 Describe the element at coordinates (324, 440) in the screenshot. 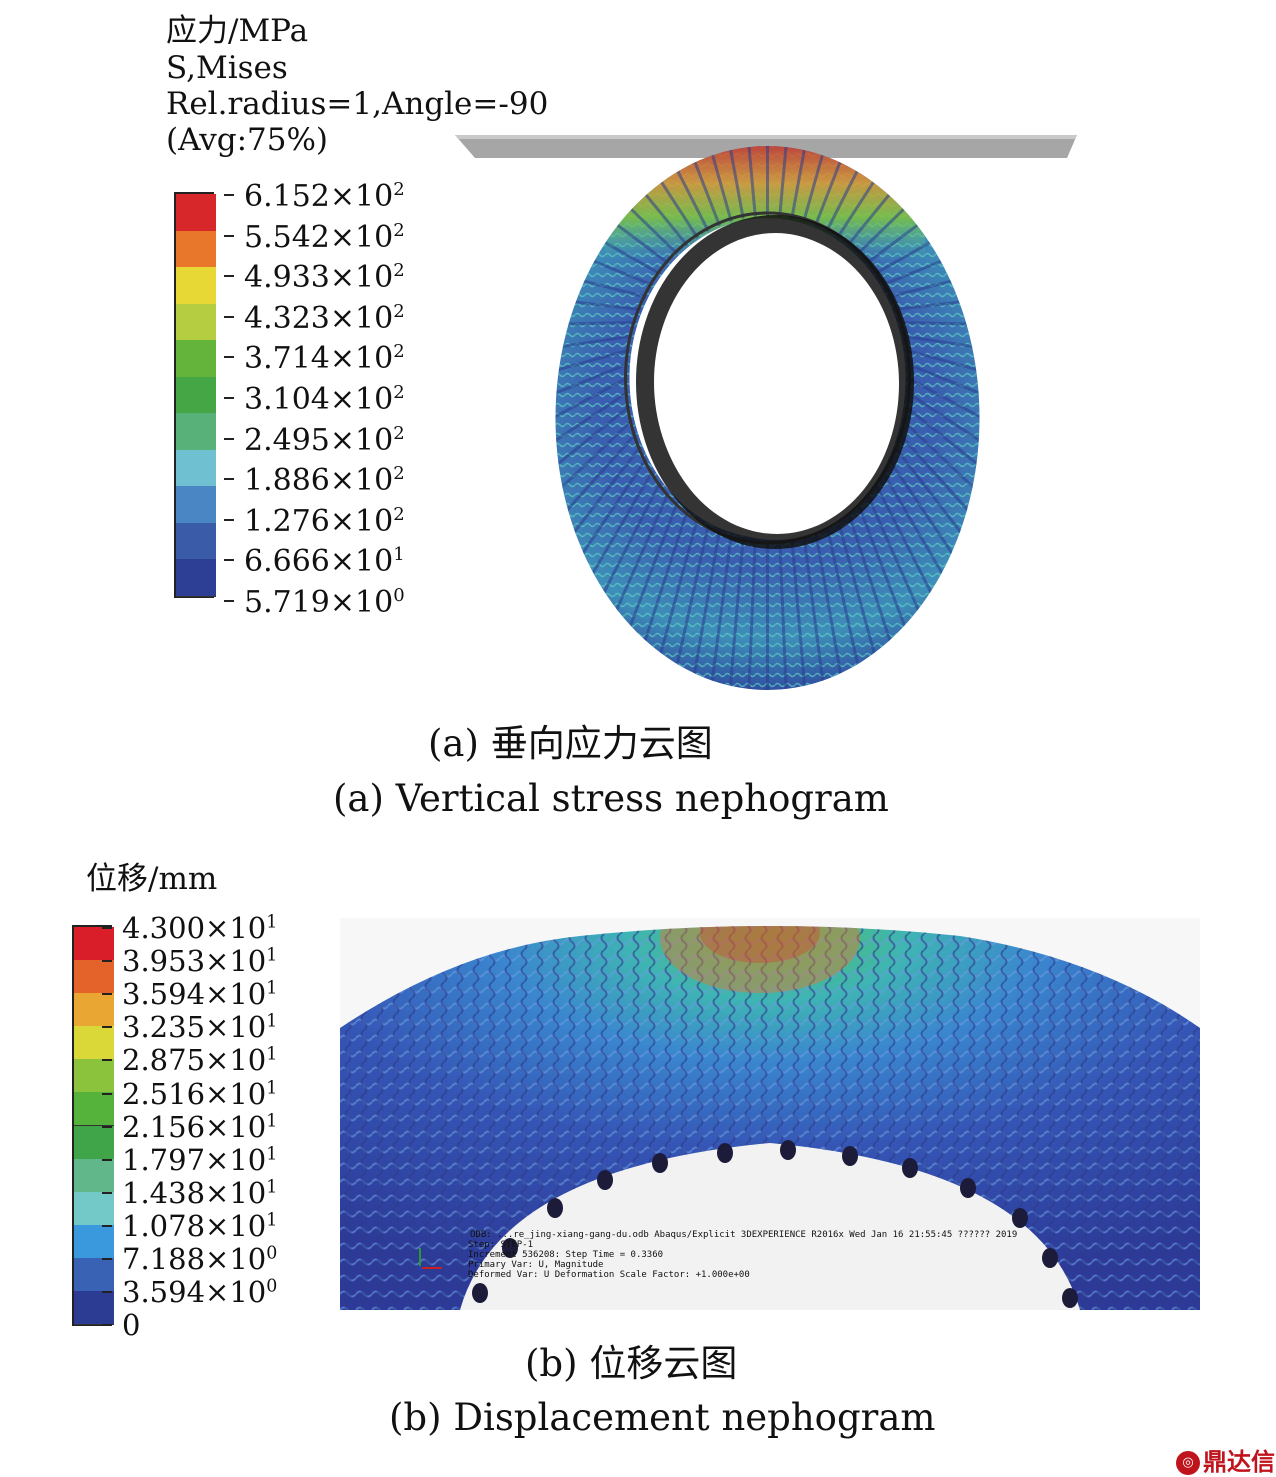

I see `legend-label: 2.495×102` at that location.